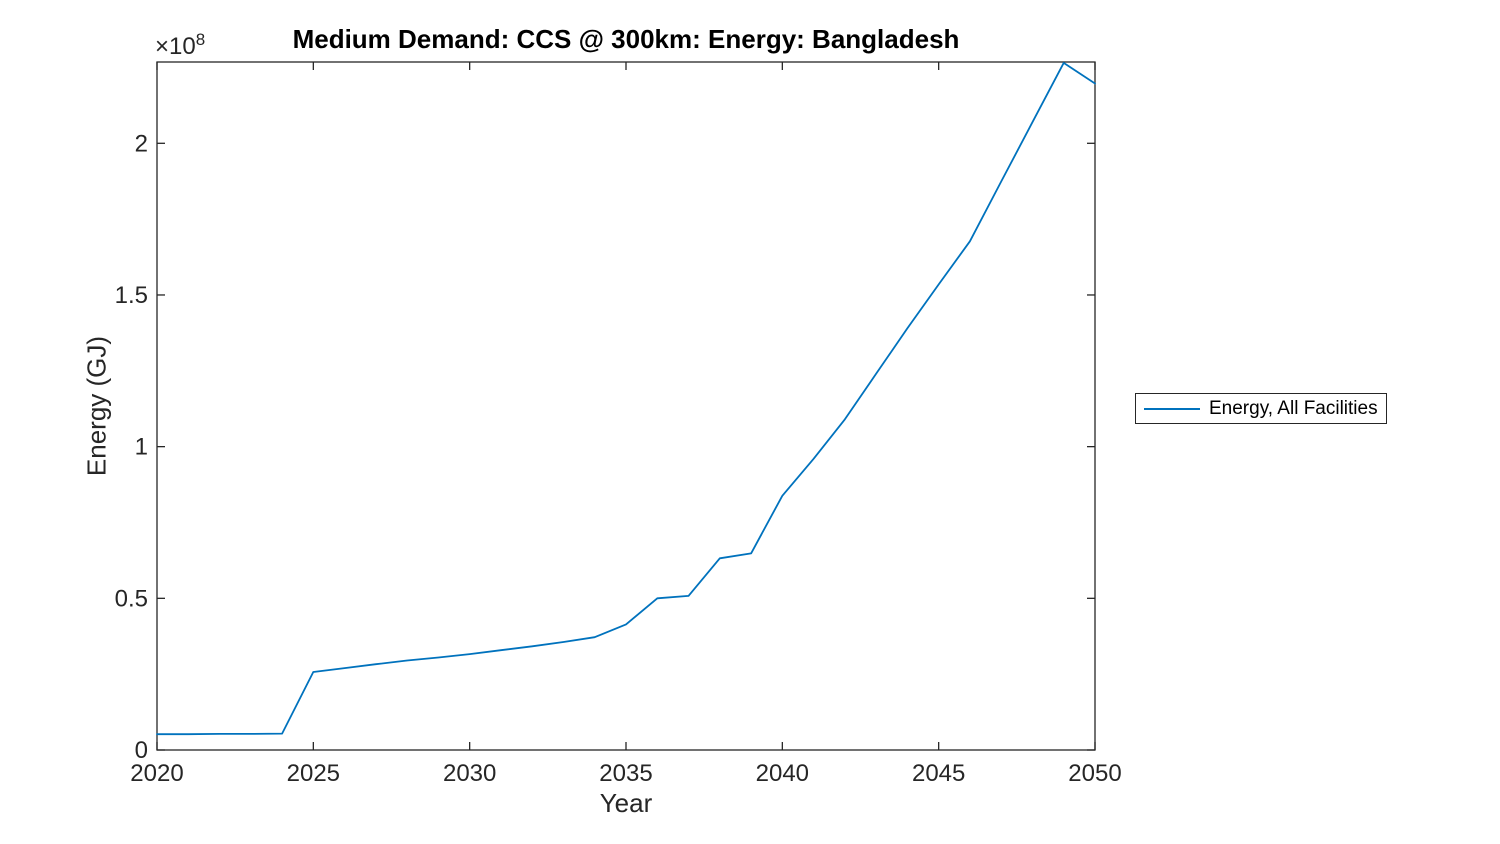  What do you see at coordinates (1094, 773) in the screenshot?
I see `x-tick-label: 2050` at bounding box center [1094, 773].